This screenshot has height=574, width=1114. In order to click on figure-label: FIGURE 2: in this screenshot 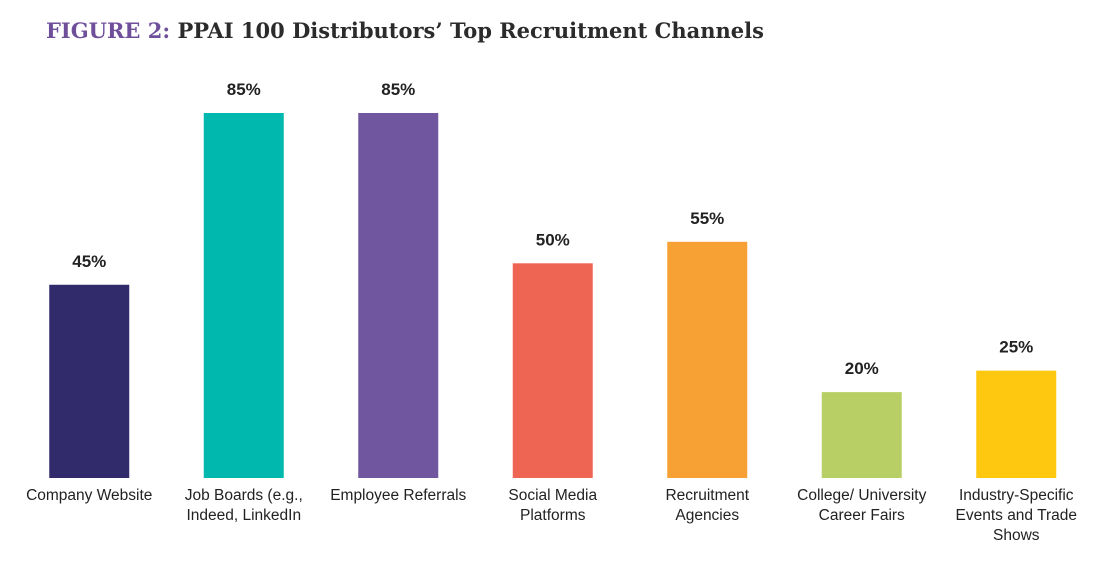, I will do `click(108, 30)`.